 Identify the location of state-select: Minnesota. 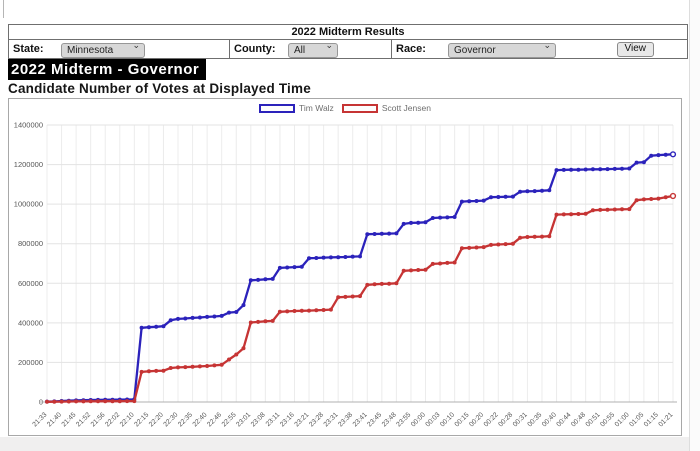
(103, 50).